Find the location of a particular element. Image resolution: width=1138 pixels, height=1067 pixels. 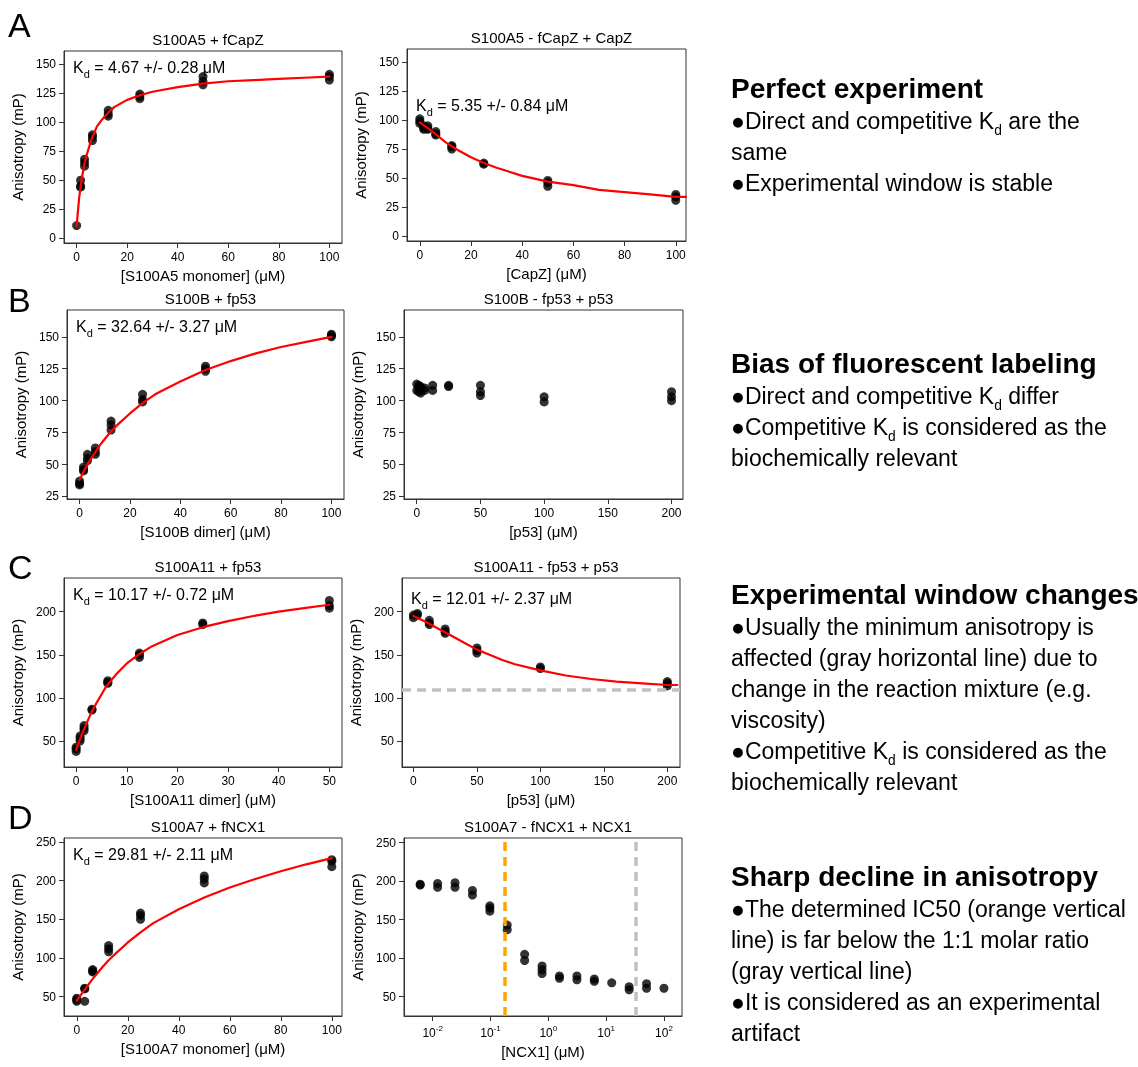

text: ●Experimental window is stable is located at coordinates (892, 183).